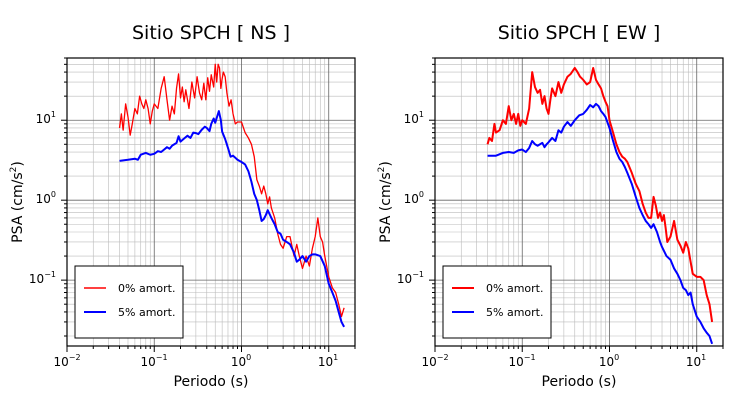 The height and width of the screenshot is (405, 730). What do you see at coordinates (211, 33) in the screenshot?
I see `chart-title: Sitio SPCH [ NS ]` at bounding box center [211, 33].